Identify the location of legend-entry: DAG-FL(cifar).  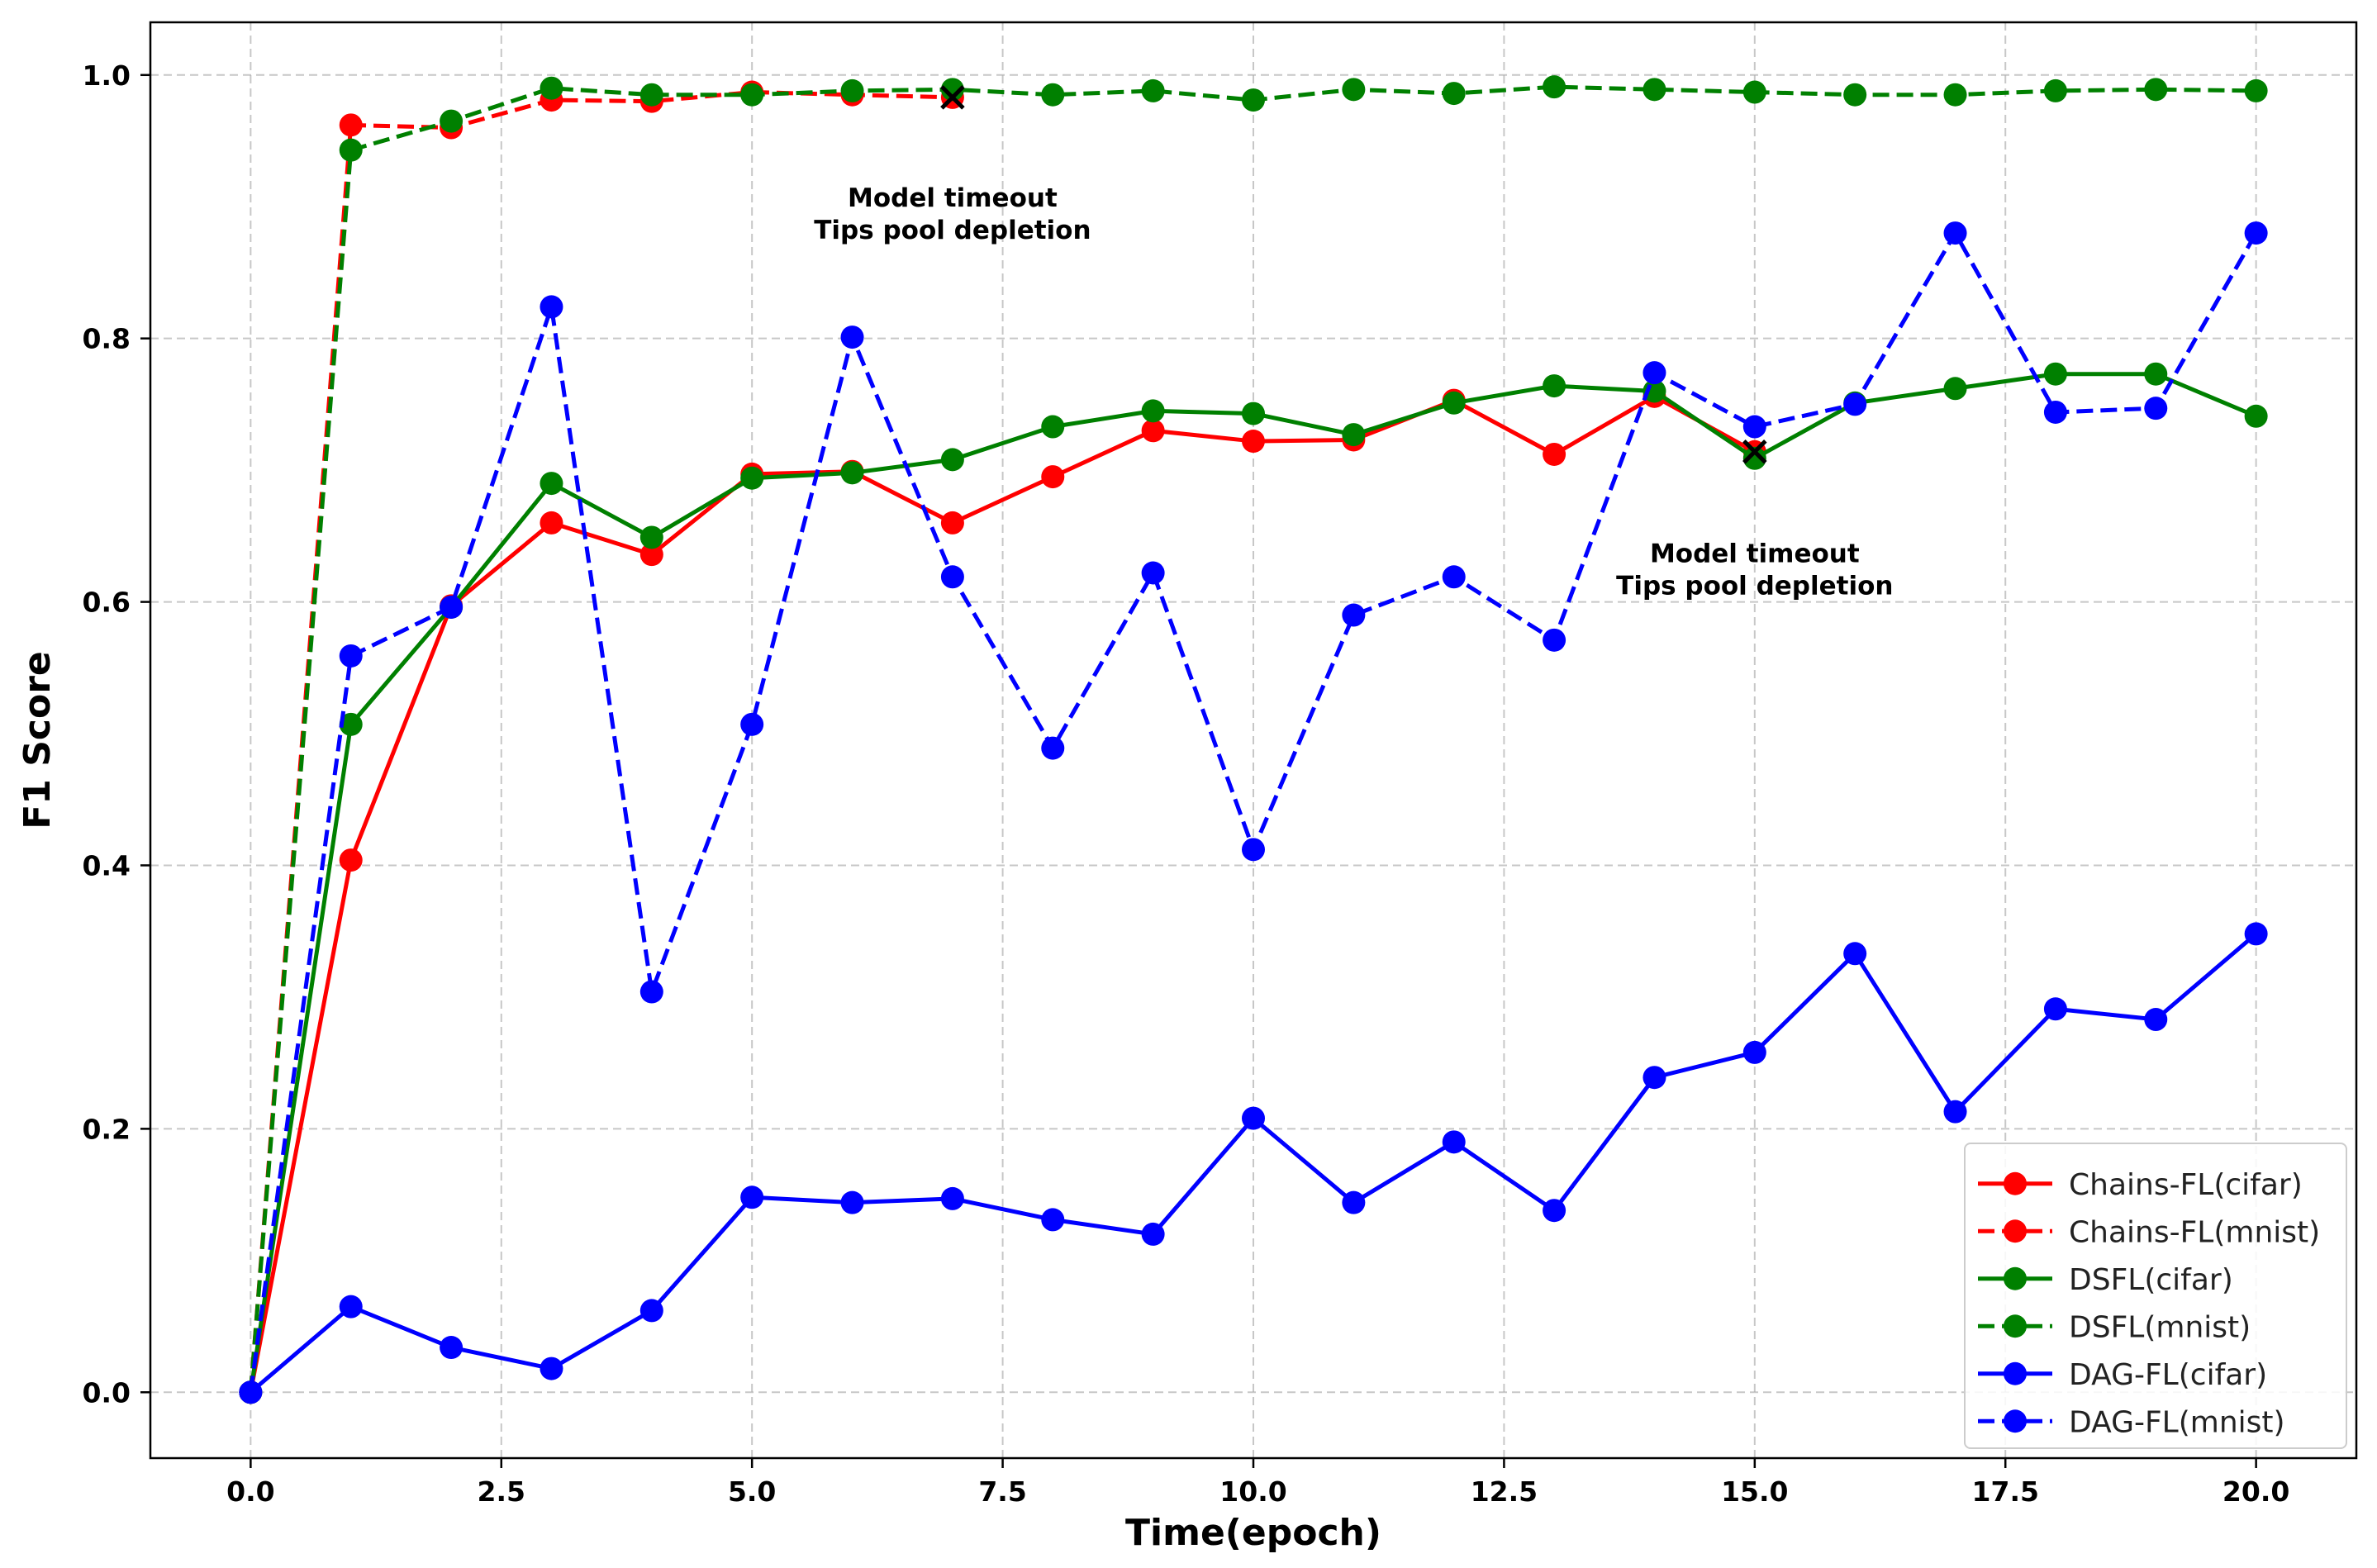
(2122, 1375).